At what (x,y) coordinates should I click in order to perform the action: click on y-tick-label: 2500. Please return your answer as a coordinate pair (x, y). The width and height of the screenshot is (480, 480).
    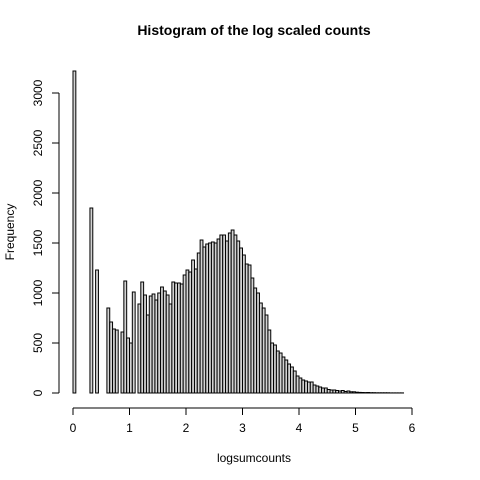
    Looking at the image, I should click on (38, 142).